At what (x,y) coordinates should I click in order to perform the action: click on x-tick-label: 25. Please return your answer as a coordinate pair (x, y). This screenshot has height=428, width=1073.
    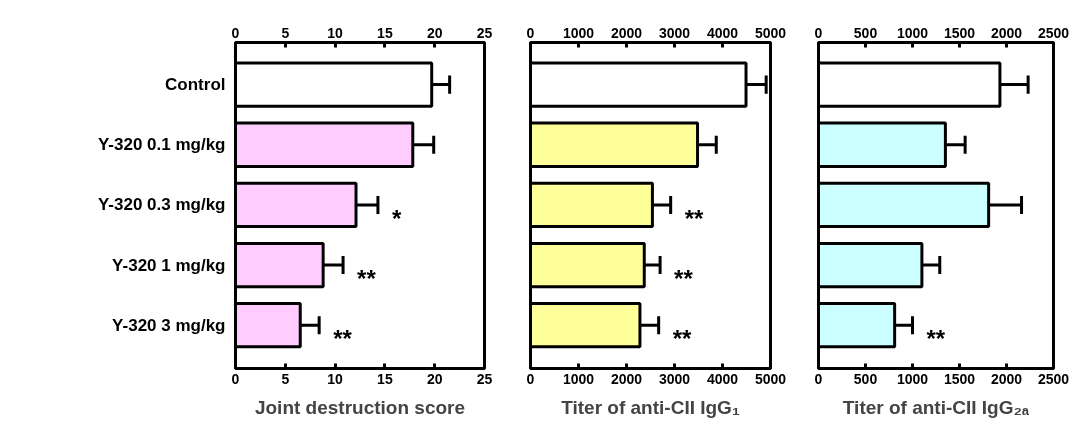
    Looking at the image, I should click on (484, 32).